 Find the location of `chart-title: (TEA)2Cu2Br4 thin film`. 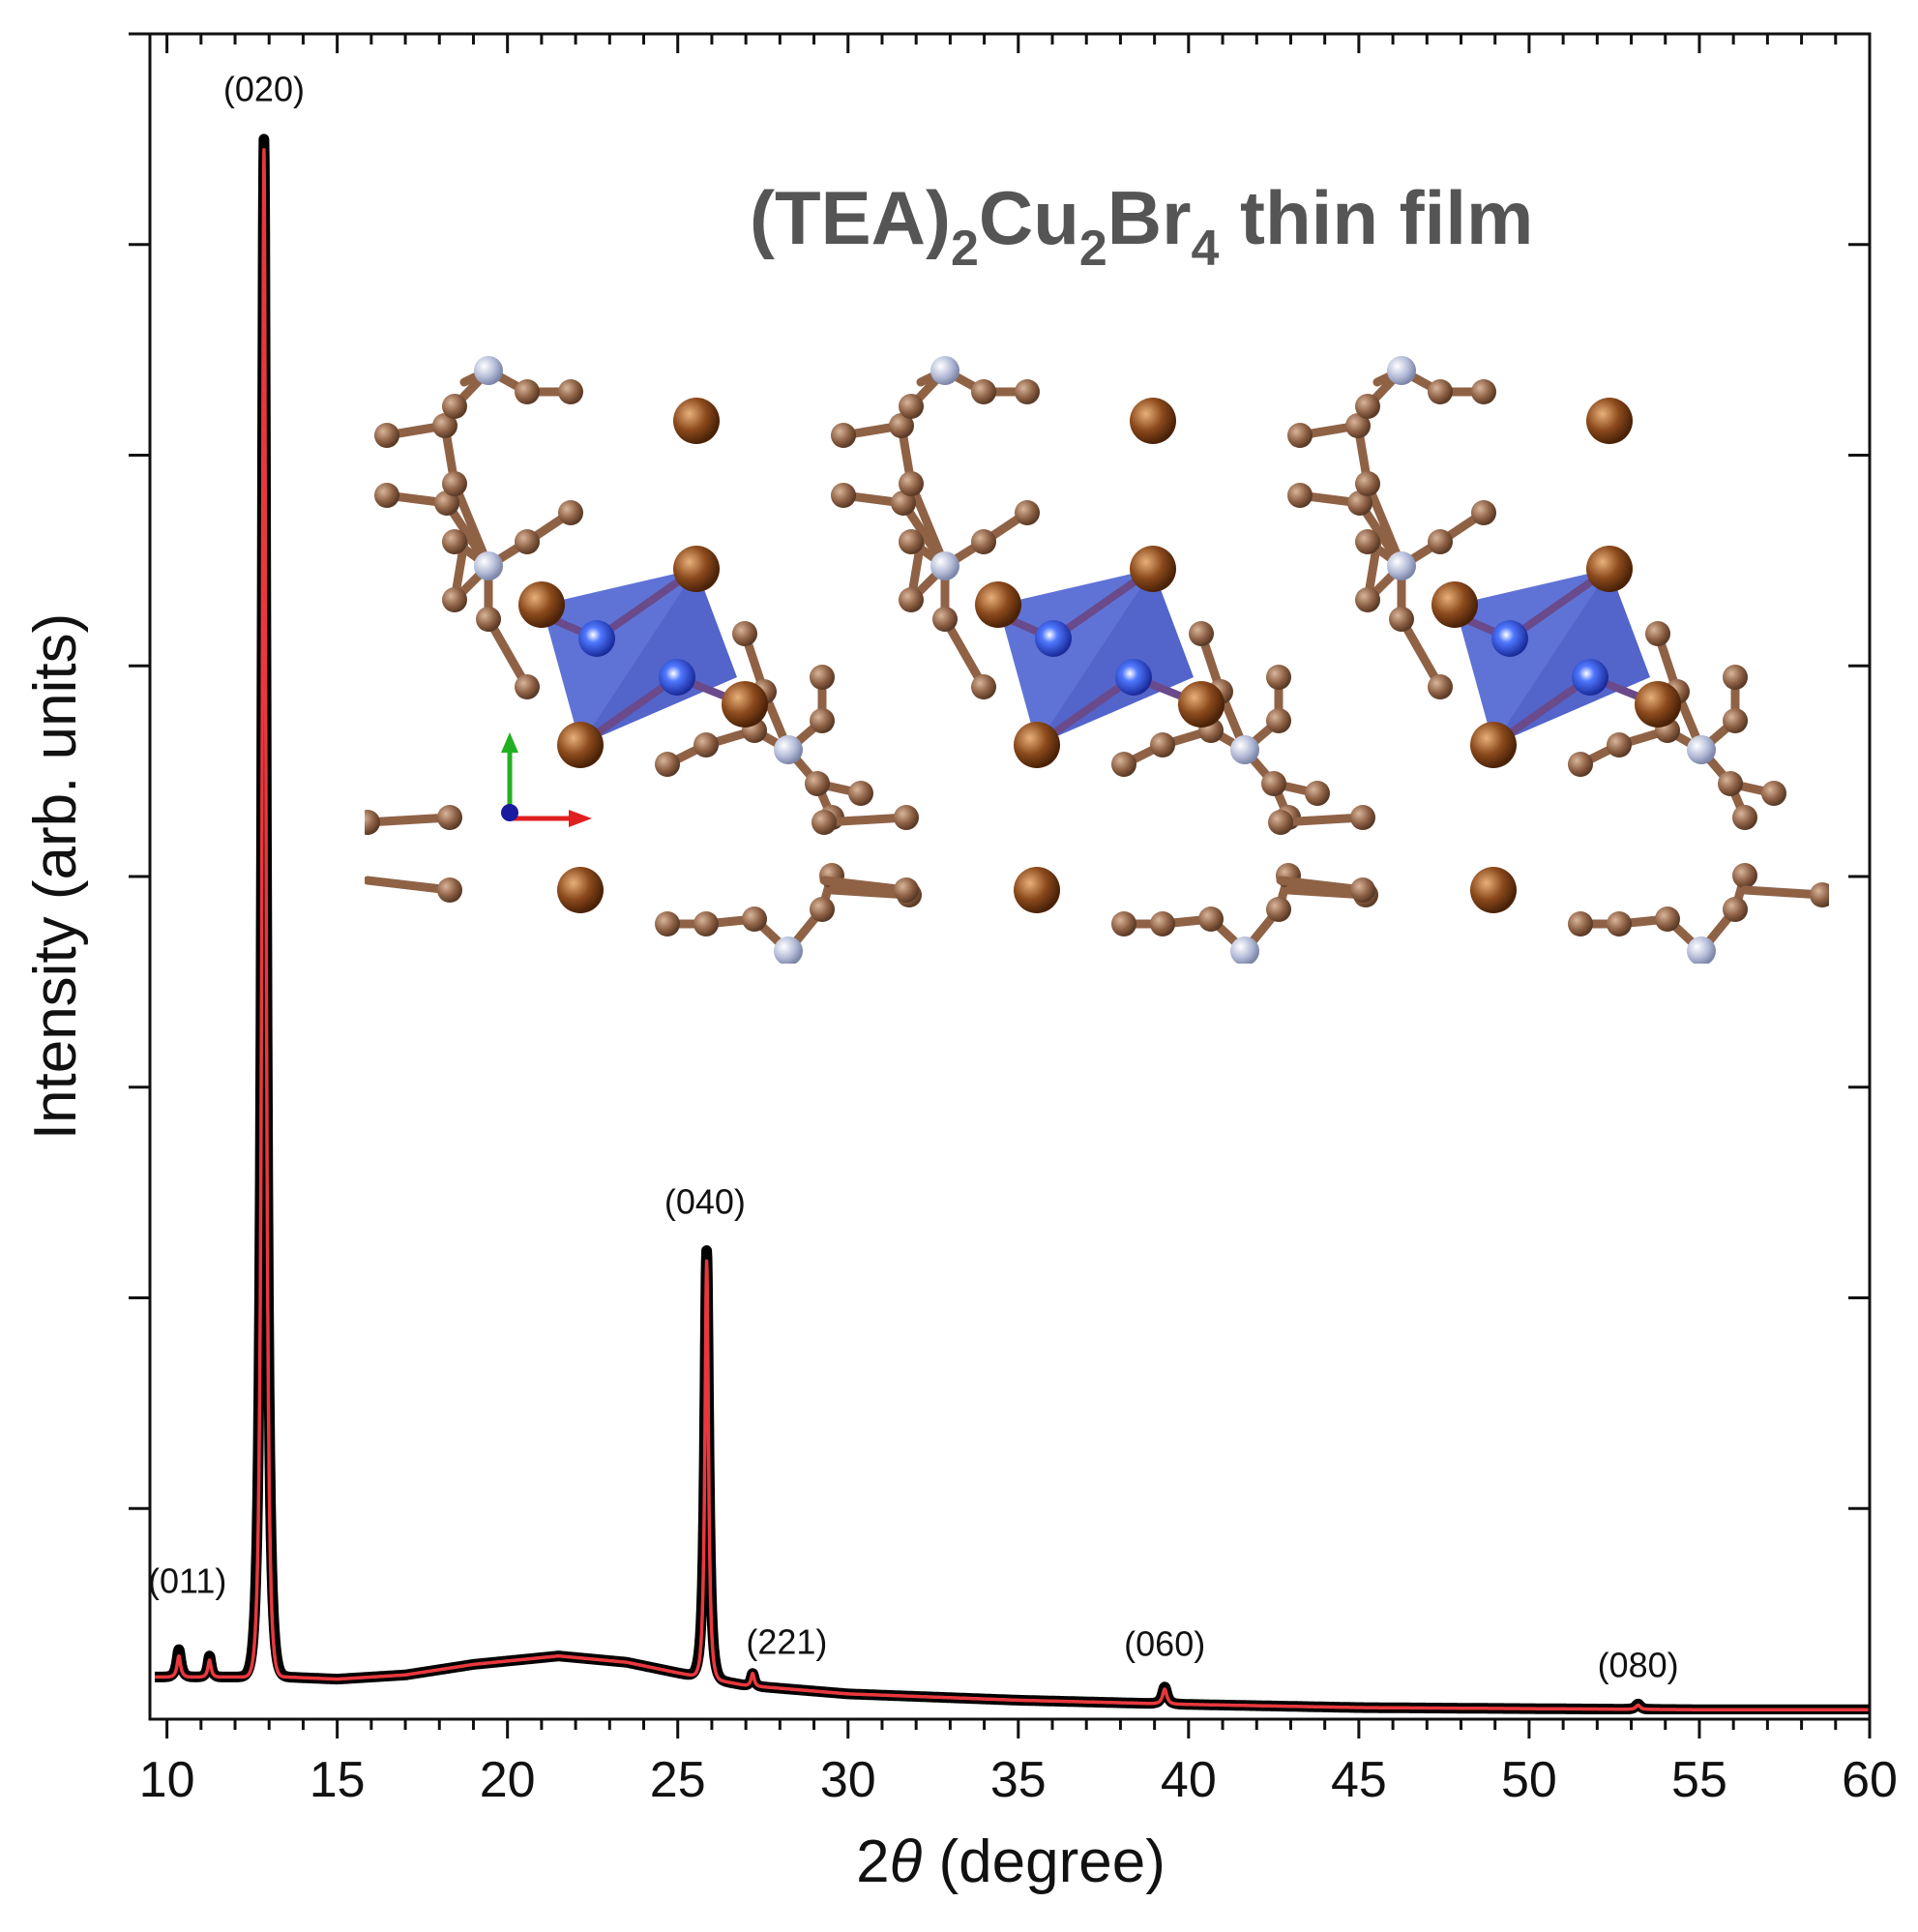

chart-title: (TEA)2Cu2Br4 thin film is located at coordinates (1141, 226).